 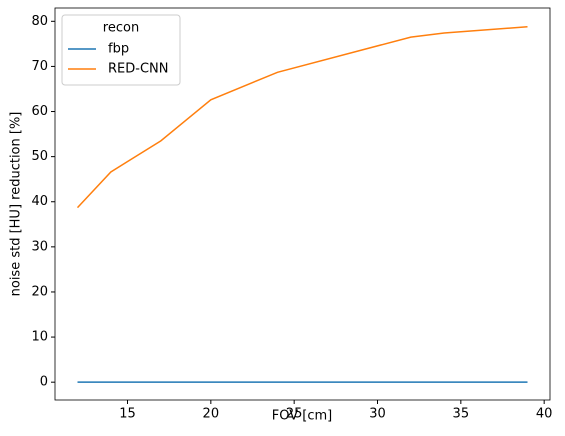 What do you see at coordinates (39, 66) in the screenshot?
I see `y-tick-label: 70` at bounding box center [39, 66].